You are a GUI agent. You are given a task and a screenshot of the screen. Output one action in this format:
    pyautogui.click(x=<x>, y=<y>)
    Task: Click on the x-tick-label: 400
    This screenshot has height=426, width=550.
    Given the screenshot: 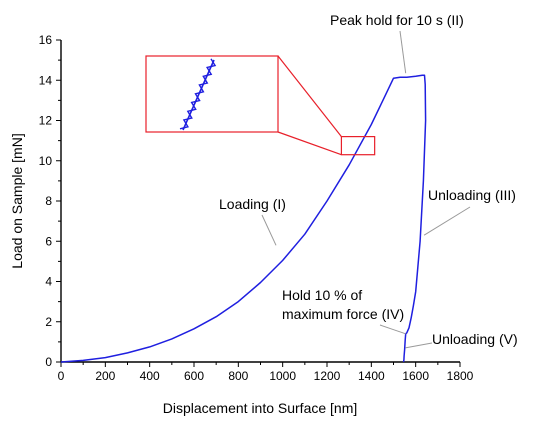 What is the action you would take?
    pyautogui.click(x=150, y=376)
    